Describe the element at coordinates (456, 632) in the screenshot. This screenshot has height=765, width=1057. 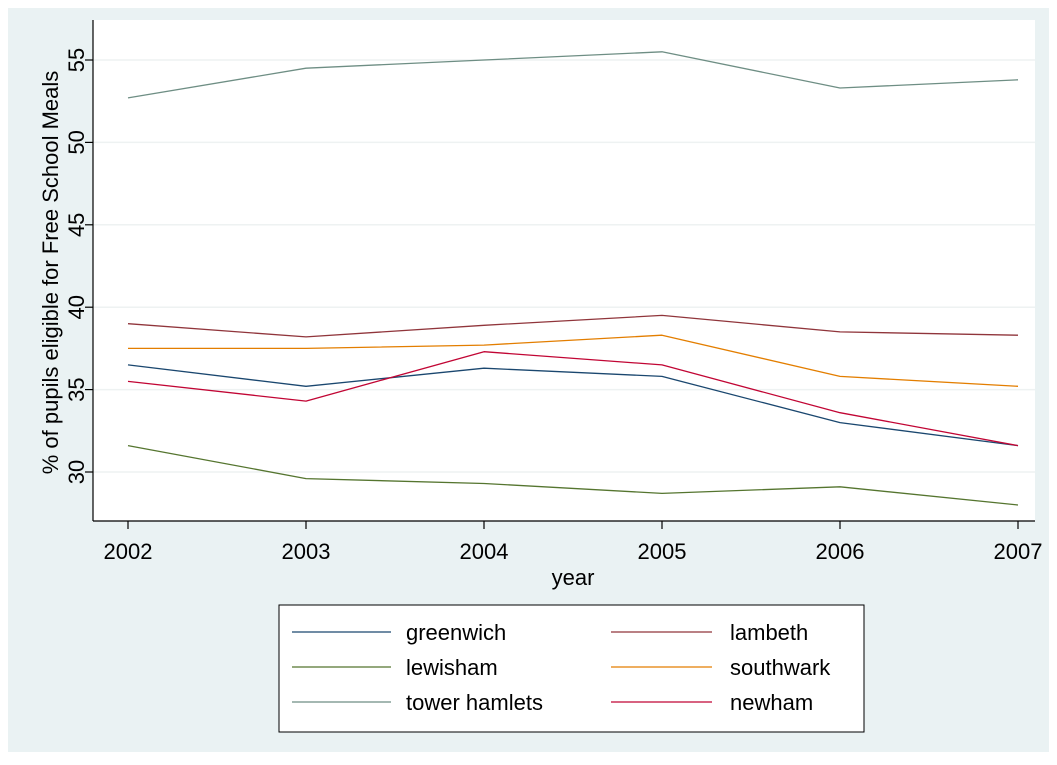
I see `legend-label-greenwich: greenwich` at that location.